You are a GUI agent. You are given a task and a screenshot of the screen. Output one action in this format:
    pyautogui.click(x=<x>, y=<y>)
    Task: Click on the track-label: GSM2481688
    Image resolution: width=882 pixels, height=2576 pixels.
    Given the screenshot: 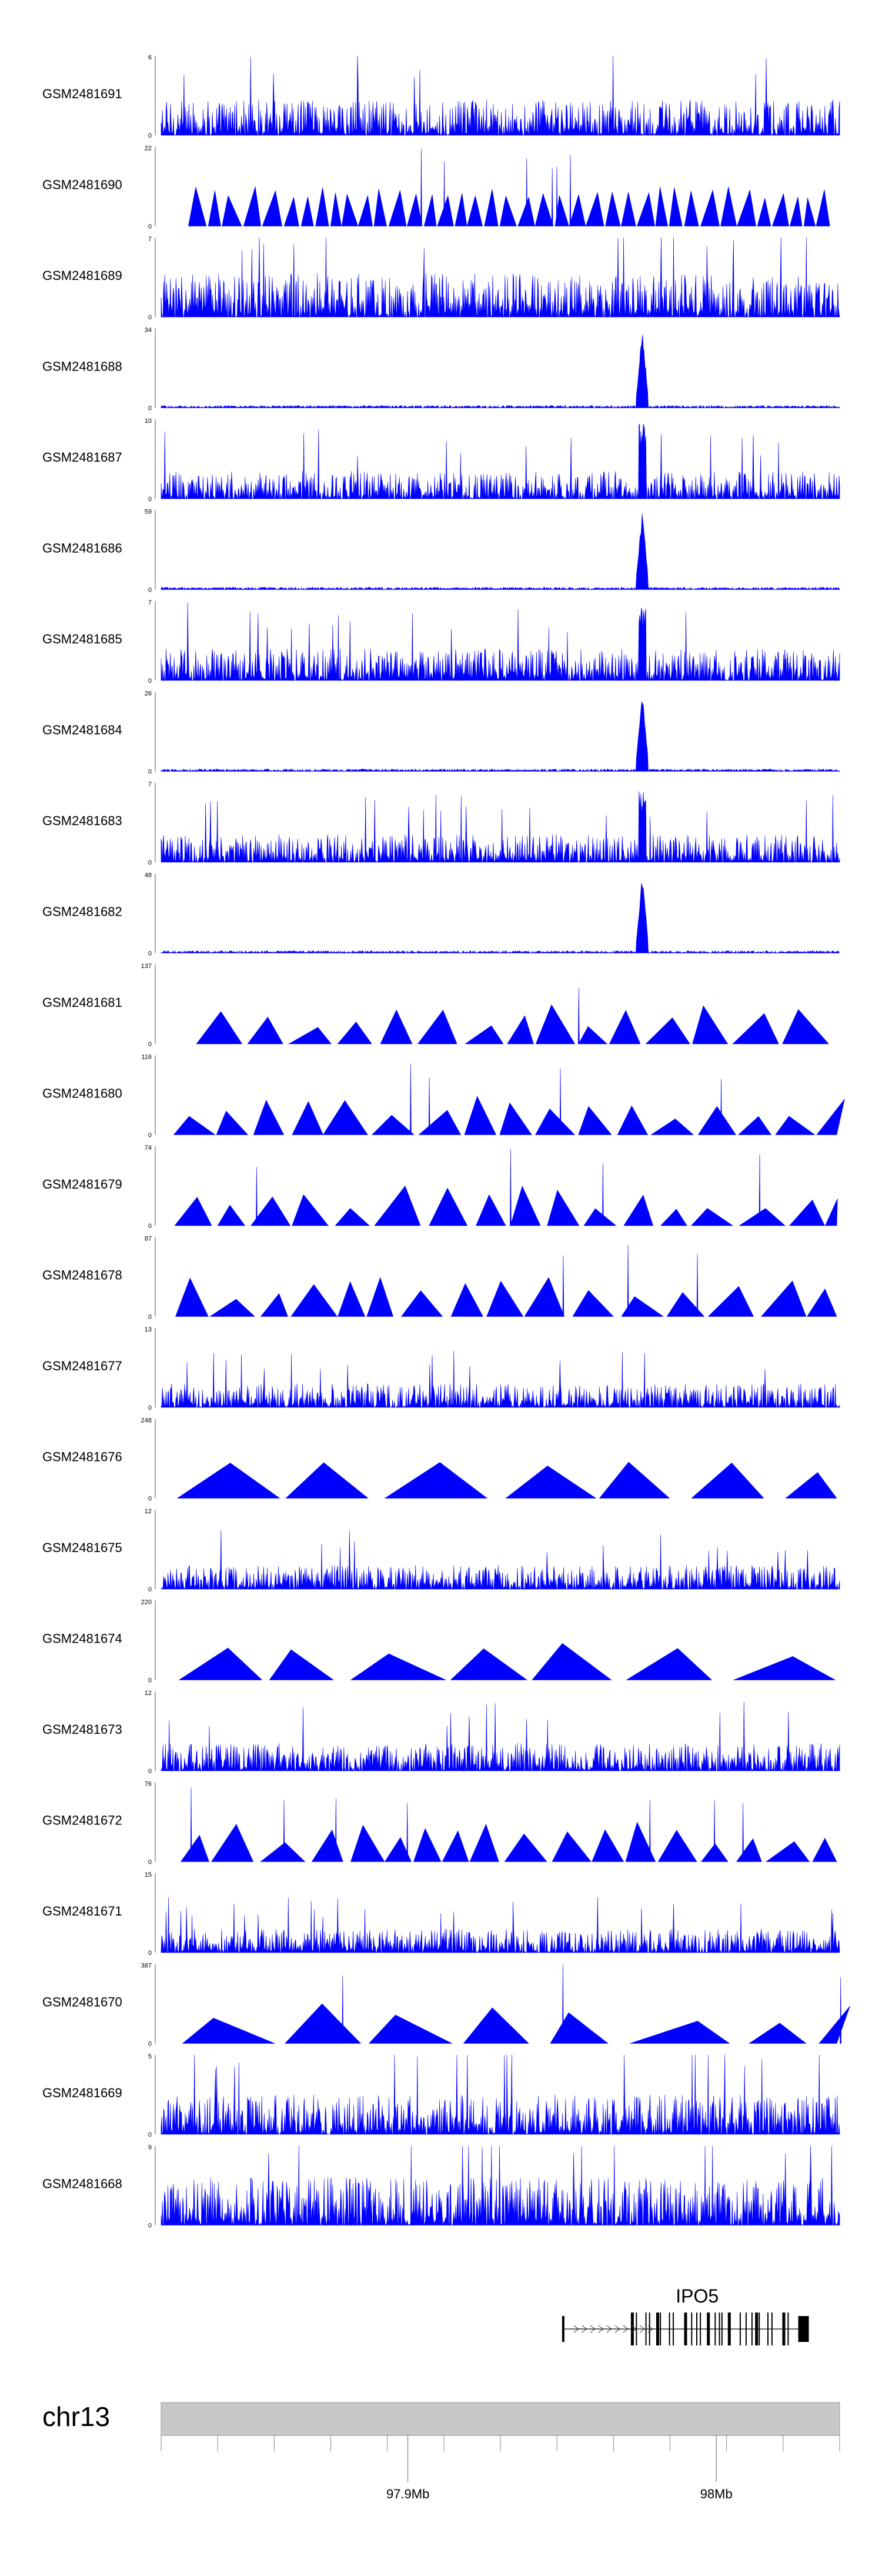 What is the action you would take?
    pyautogui.click(x=82, y=366)
    